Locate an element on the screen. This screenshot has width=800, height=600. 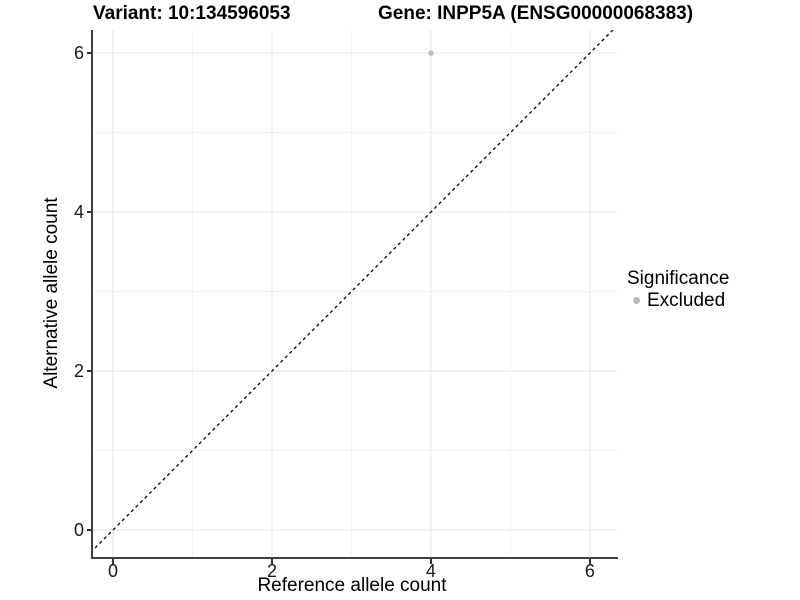
y-tick-label: 6 is located at coordinates (78, 53).